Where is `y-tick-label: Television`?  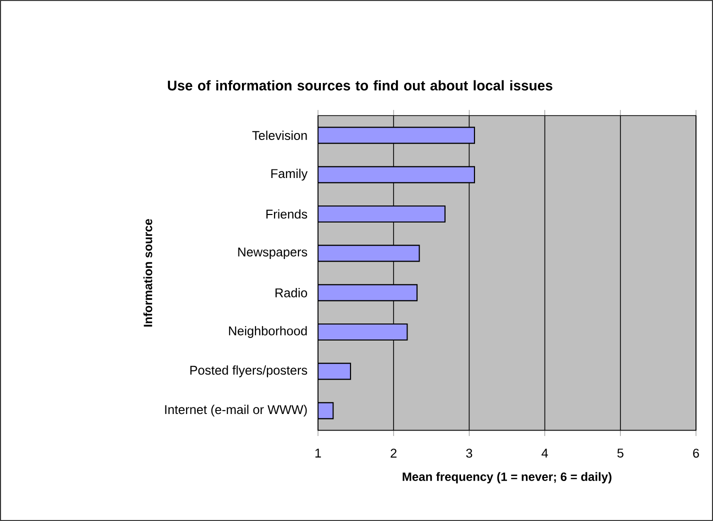
y-tick-label: Television is located at coordinates (279, 135).